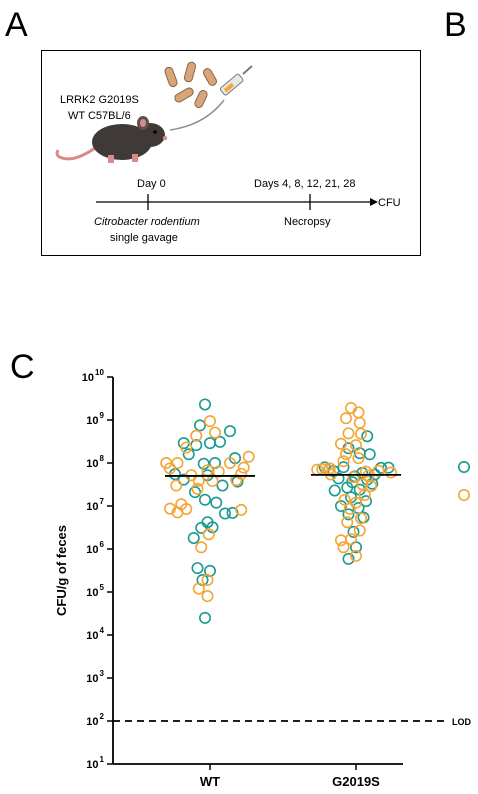 The width and height of the screenshot is (478, 794). I want to click on timeline, so click(237, 202).